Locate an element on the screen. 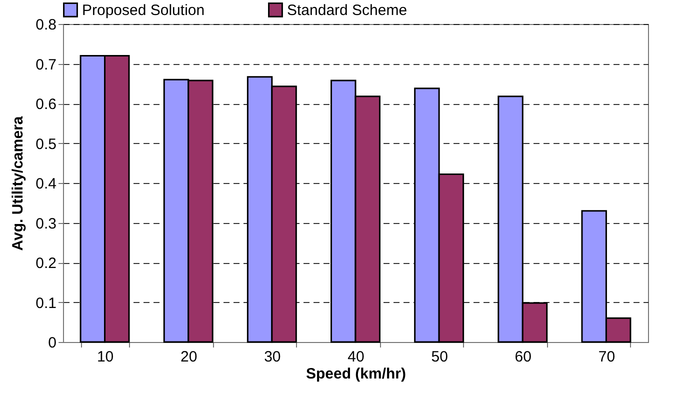 Image resolution: width=684 pixels, height=405 pixels. y-axis-title: Avg. Utility/camera is located at coordinates (18, 183).